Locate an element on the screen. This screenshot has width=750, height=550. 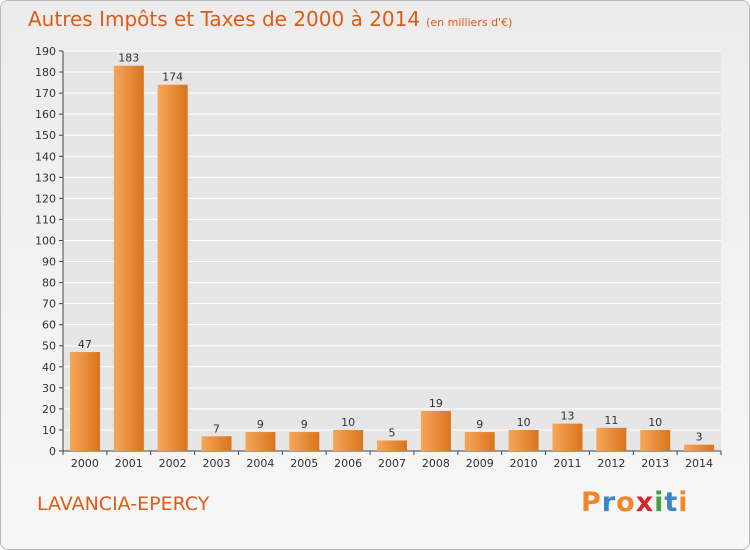
y-tick-label: 0 is located at coordinates (52, 451).